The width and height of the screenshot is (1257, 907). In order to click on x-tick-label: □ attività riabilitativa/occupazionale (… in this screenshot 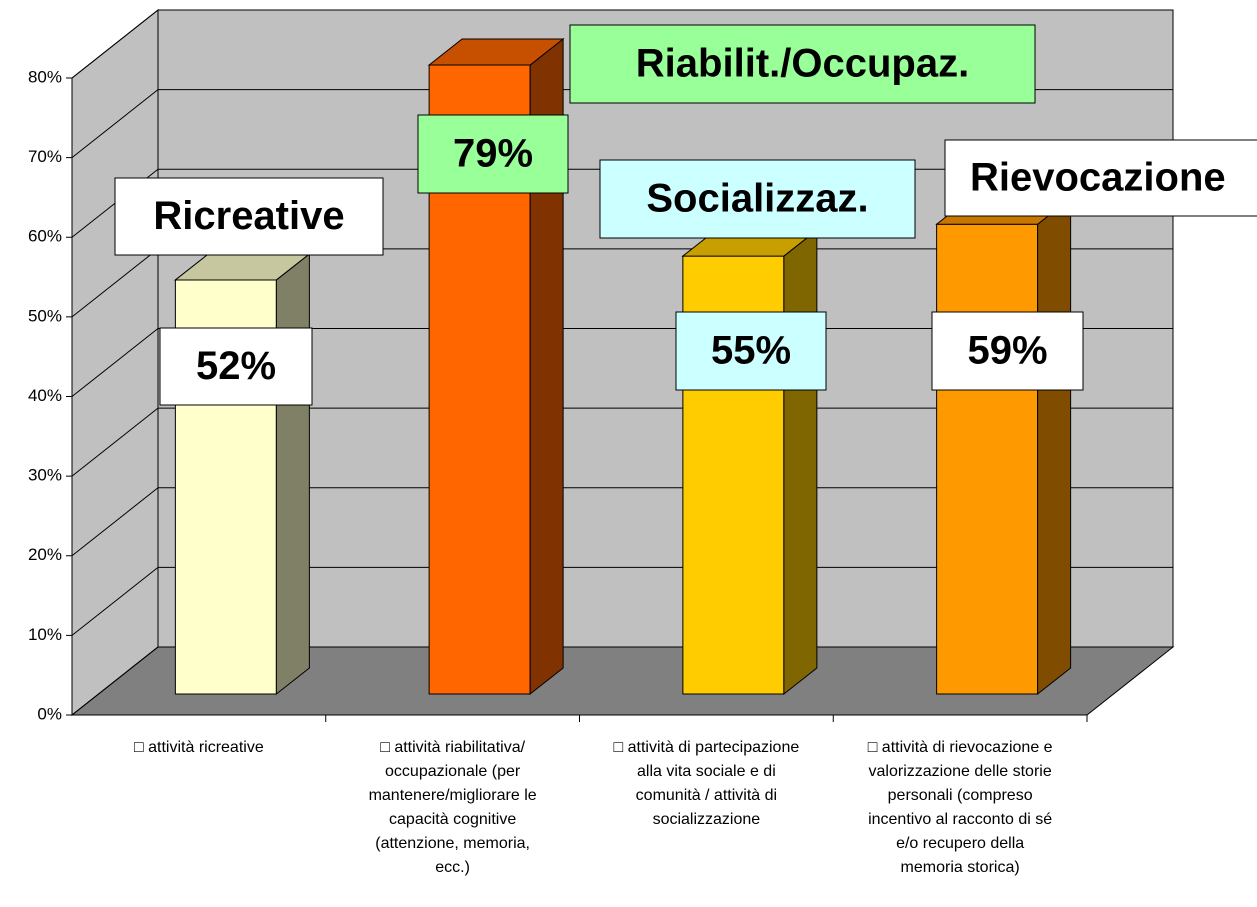, I will do `click(453, 807)`.